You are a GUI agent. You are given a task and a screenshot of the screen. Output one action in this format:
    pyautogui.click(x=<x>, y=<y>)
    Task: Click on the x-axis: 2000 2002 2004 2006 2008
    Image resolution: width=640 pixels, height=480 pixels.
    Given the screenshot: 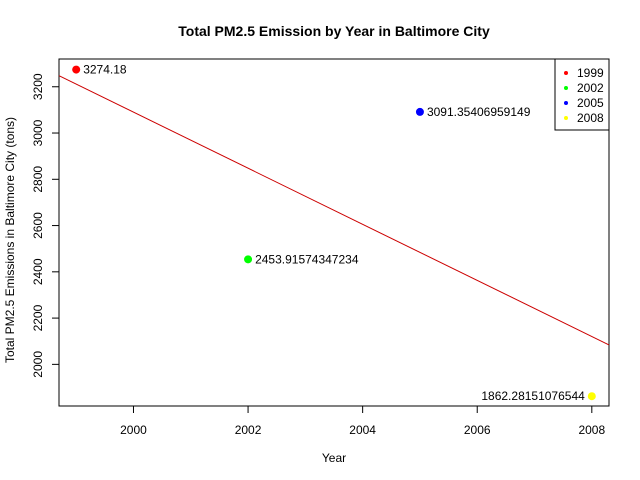 What is the action you would take?
    pyautogui.click(x=362, y=421)
    